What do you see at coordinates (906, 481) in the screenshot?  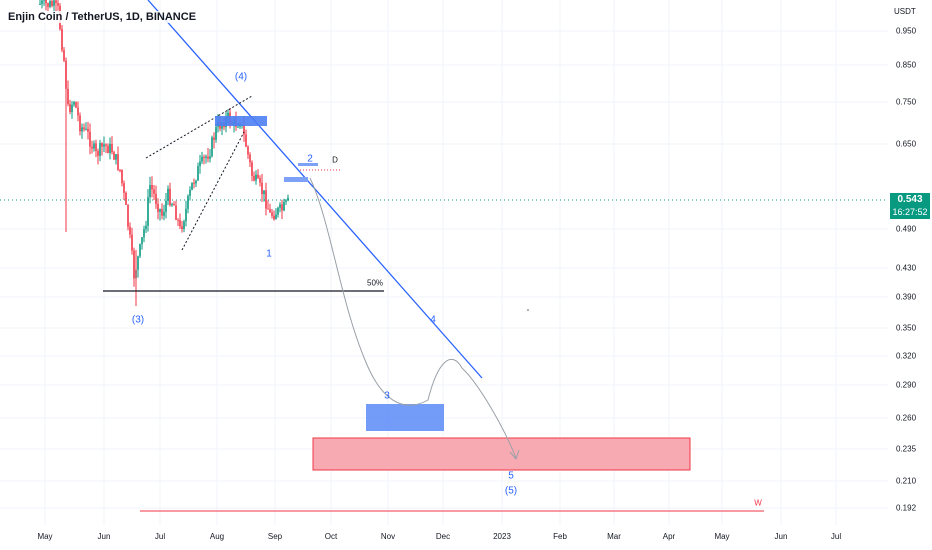 I see `y-tick-label: 0.210` at bounding box center [906, 481].